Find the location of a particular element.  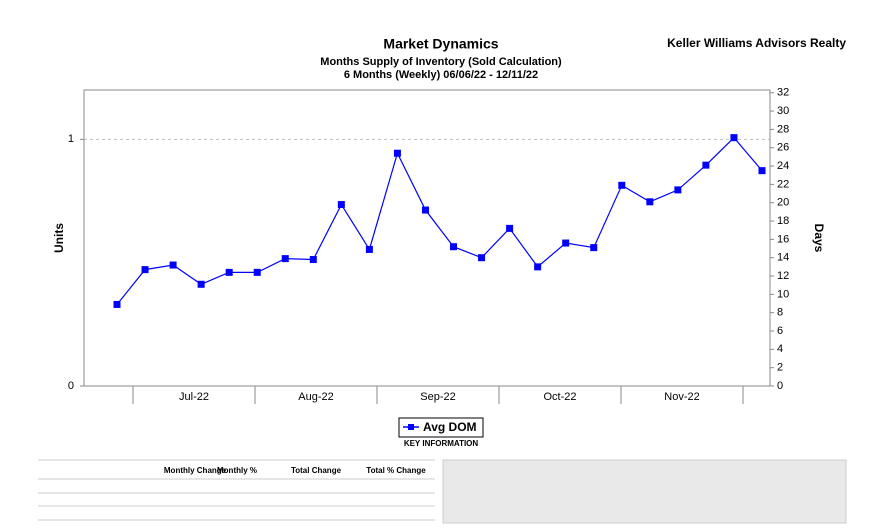

y-tick-label: 0 is located at coordinates (71, 386).